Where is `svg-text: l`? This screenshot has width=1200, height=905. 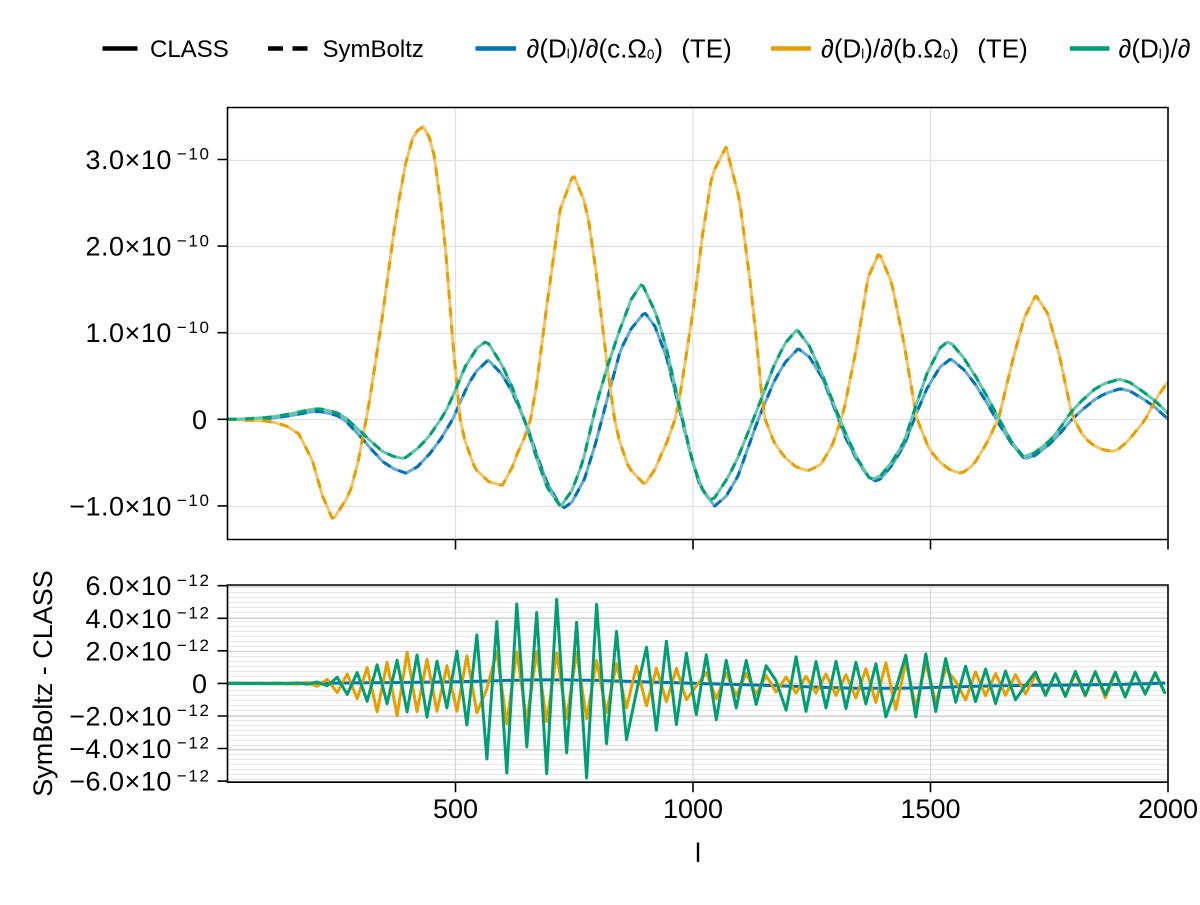 svg-text: l is located at coordinates (698, 853).